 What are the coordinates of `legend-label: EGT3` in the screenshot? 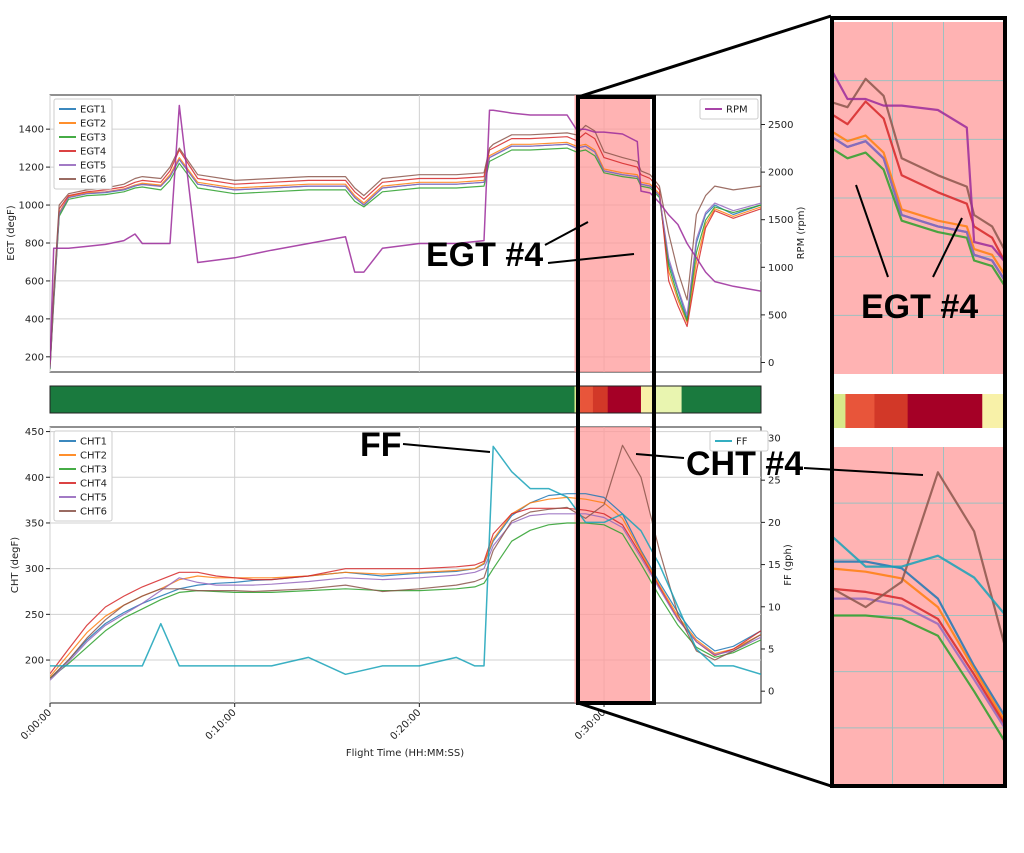 It's located at (93, 138).